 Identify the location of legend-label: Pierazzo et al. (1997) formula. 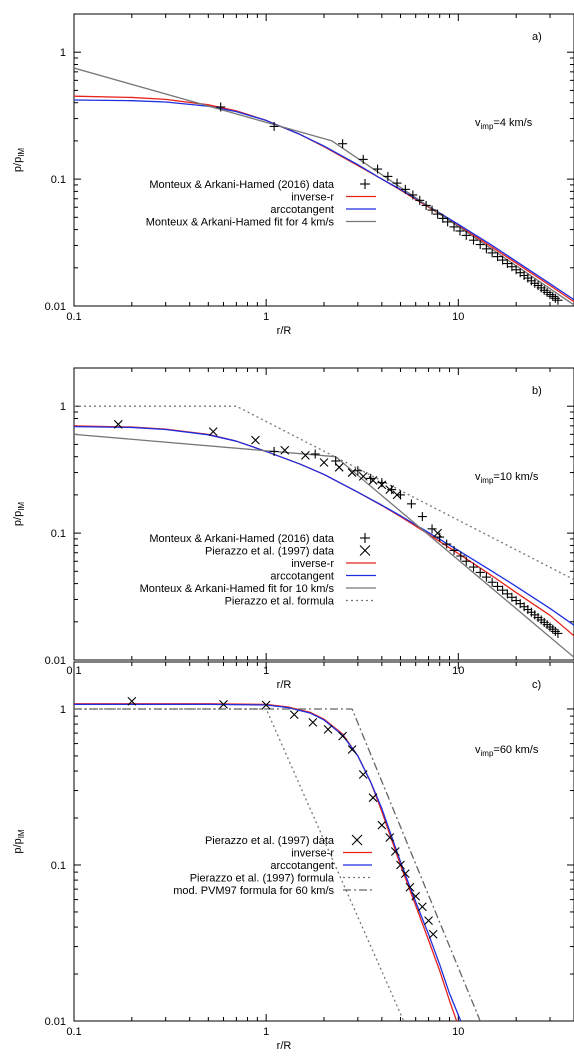
(262, 879).